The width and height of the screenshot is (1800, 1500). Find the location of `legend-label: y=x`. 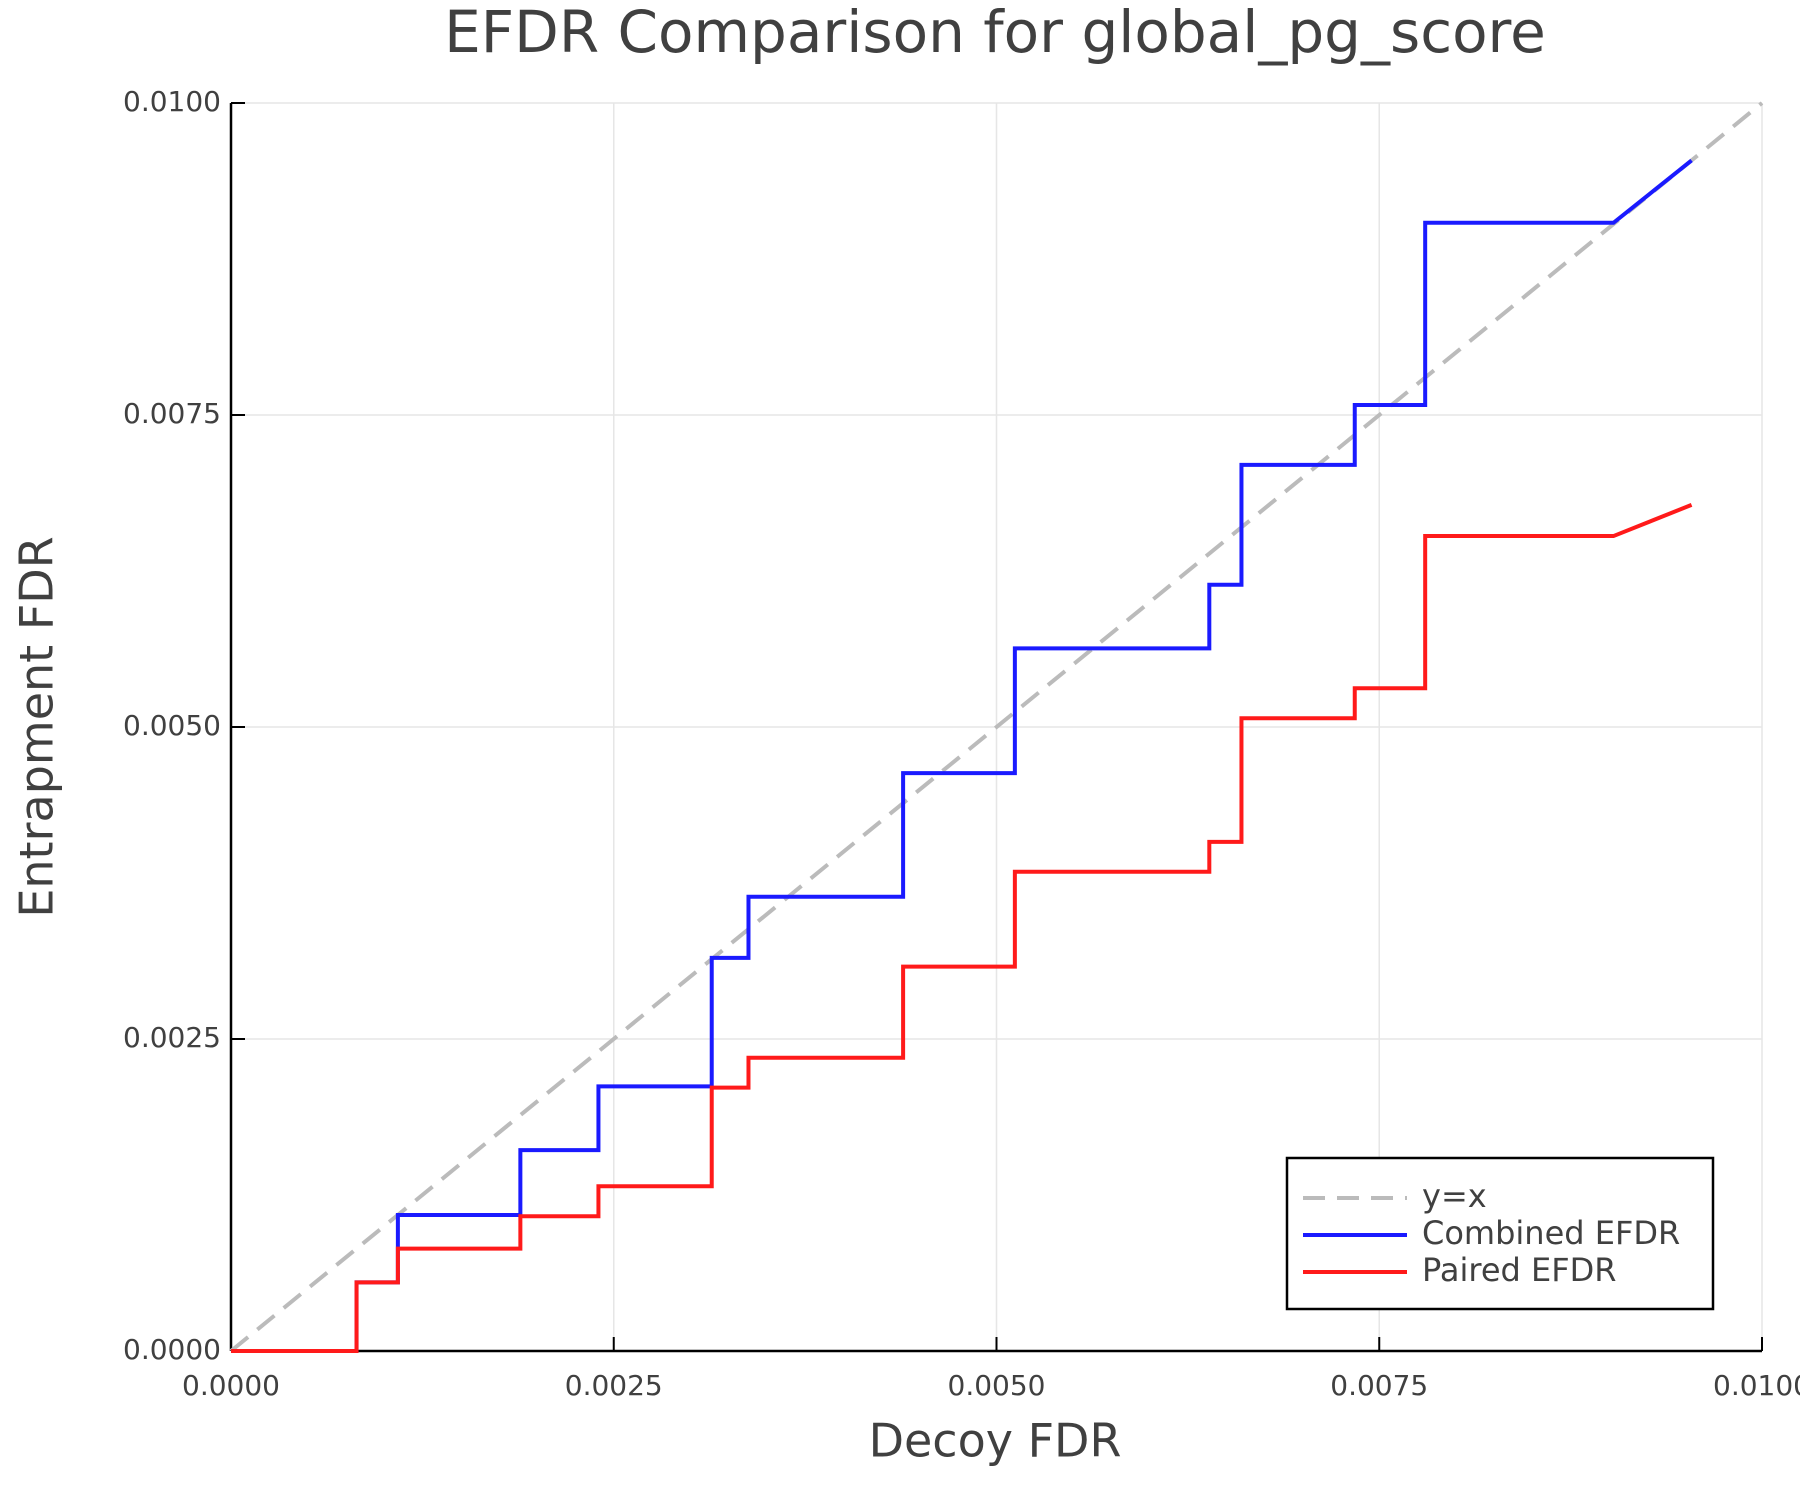

legend-label: y=x is located at coordinates (1454, 1196).